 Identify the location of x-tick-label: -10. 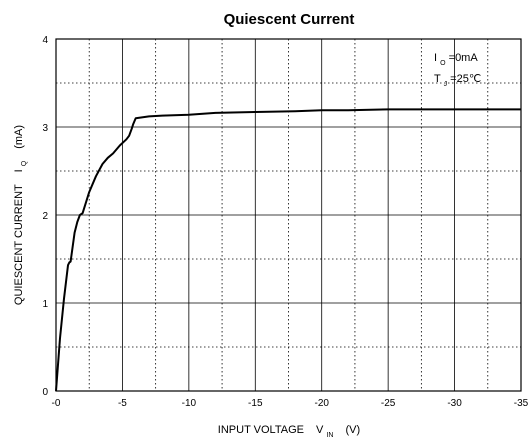
(189, 403).